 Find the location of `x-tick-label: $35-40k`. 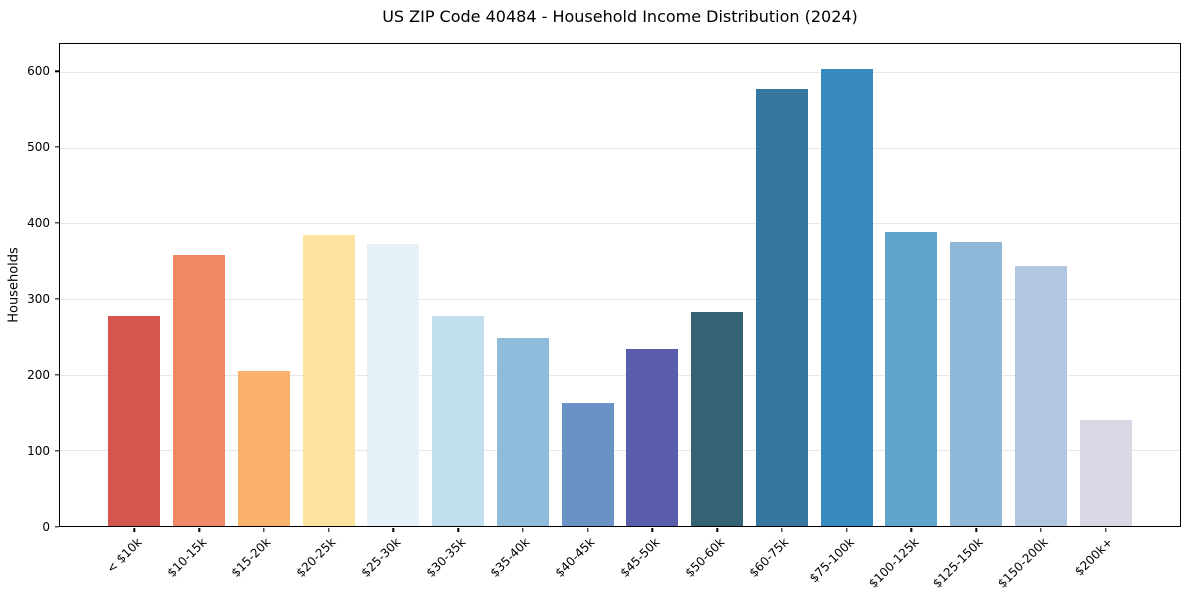

x-tick-label: $35-40k is located at coordinates (510, 557).